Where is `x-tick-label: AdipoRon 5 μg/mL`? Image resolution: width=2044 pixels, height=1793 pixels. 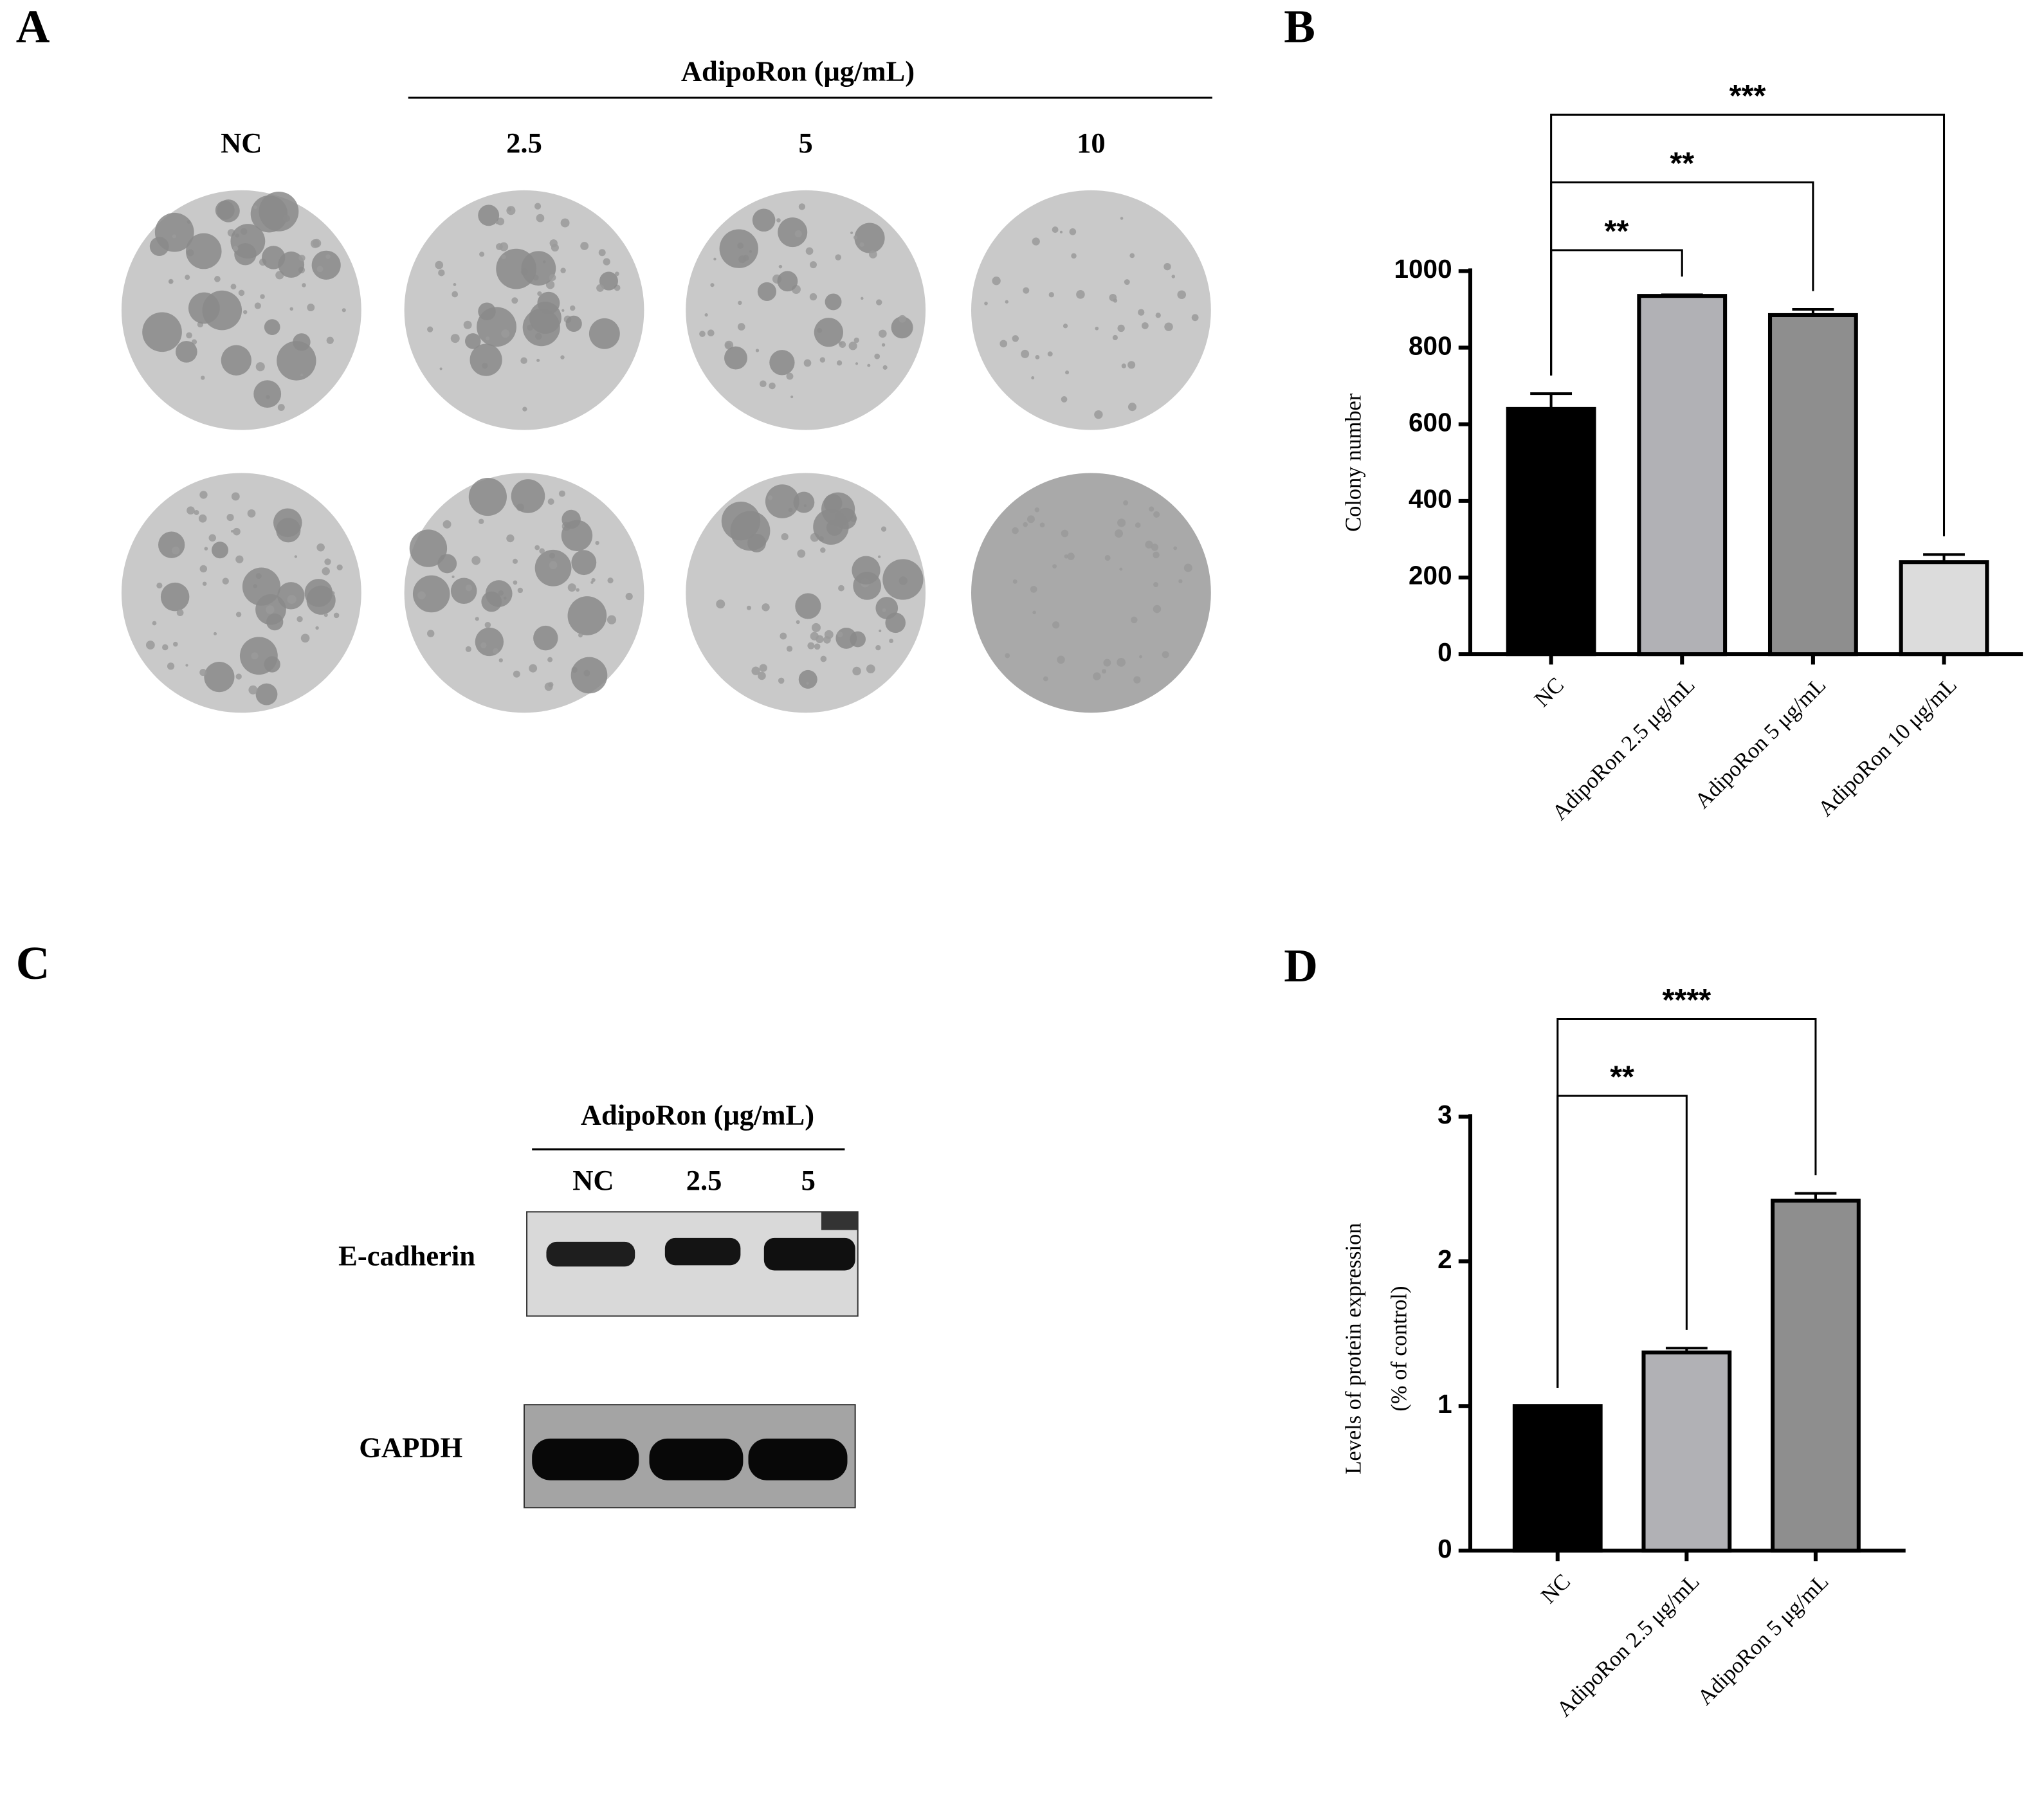
x-tick-label: AdipoRon 5 μg/mL is located at coordinates (1760, 743).